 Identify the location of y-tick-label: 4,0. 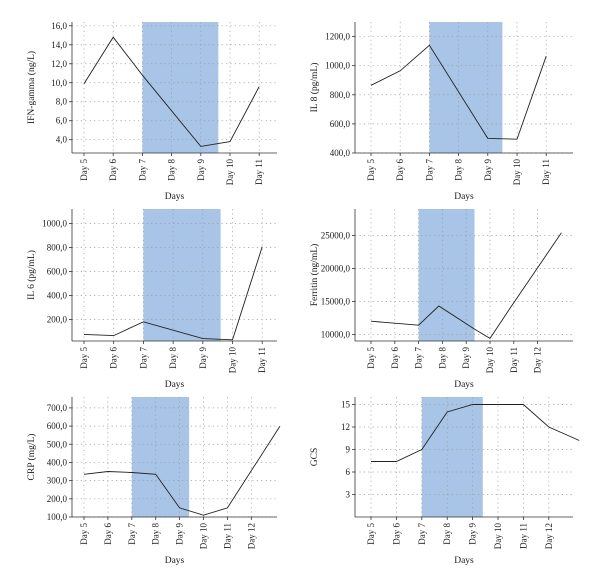
(62, 140).